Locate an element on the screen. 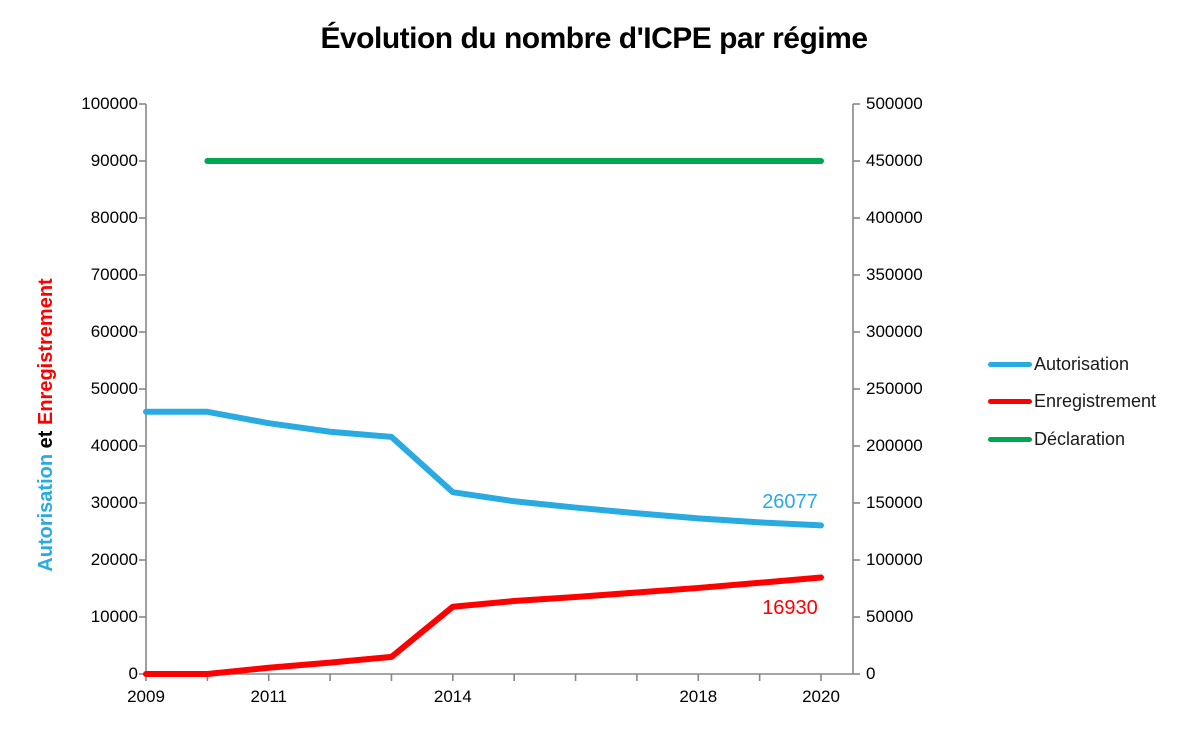  legend-item-enregistrement: Enregistrement is located at coordinates (1072, 402).